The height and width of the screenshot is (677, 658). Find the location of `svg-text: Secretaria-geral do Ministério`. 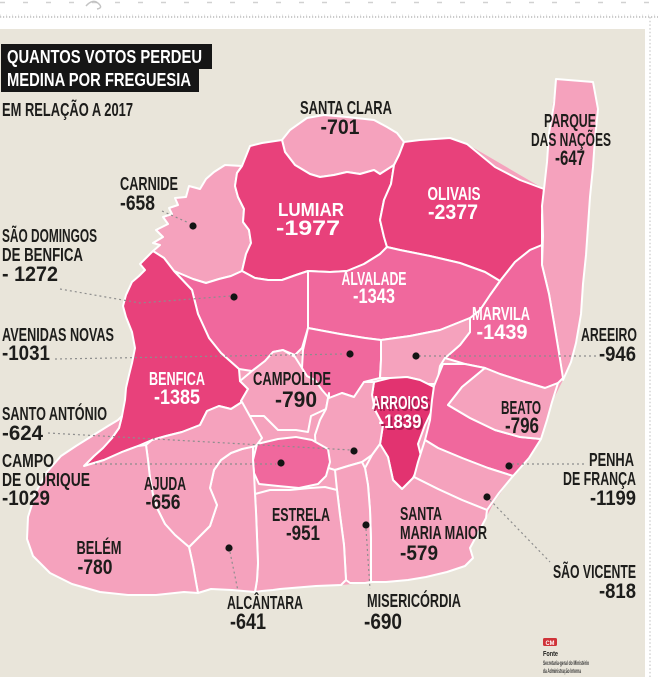

svg-text: Secretaria-geral do Ministério is located at coordinates (566, 663).